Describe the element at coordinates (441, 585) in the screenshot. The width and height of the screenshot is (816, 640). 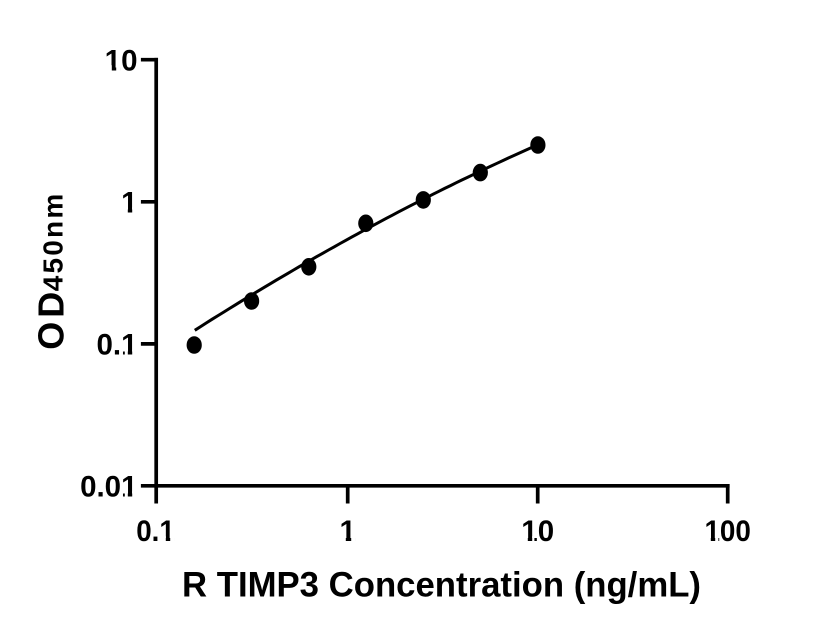
I see `svg-text: R TIMP3 Concentration (ng/mL)` at that location.